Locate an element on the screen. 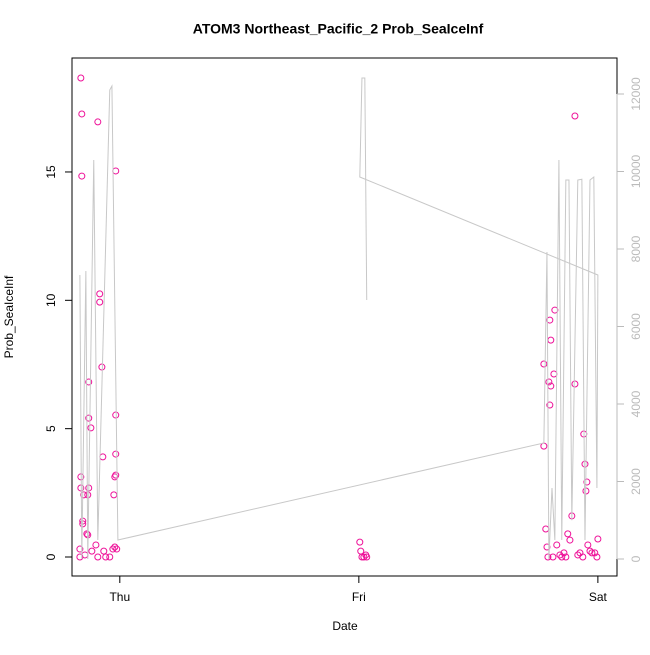 The image size is (650, 655). chart-title: ATOM3 Northeast_Pacific_2 Prob_SeaIceInf is located at coordinates (338, 29).